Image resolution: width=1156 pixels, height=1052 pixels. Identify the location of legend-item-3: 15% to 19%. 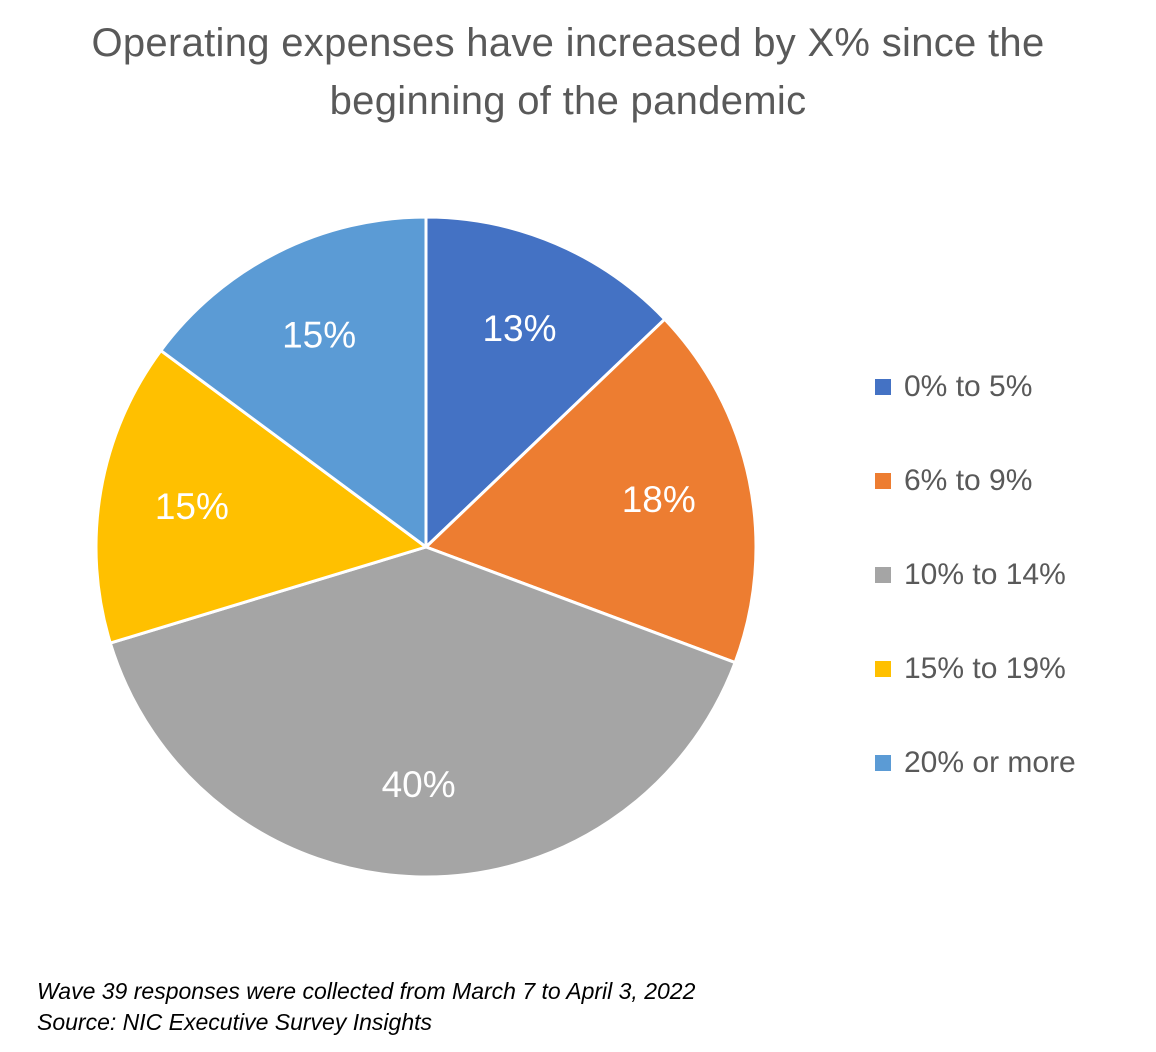
(975, 669).